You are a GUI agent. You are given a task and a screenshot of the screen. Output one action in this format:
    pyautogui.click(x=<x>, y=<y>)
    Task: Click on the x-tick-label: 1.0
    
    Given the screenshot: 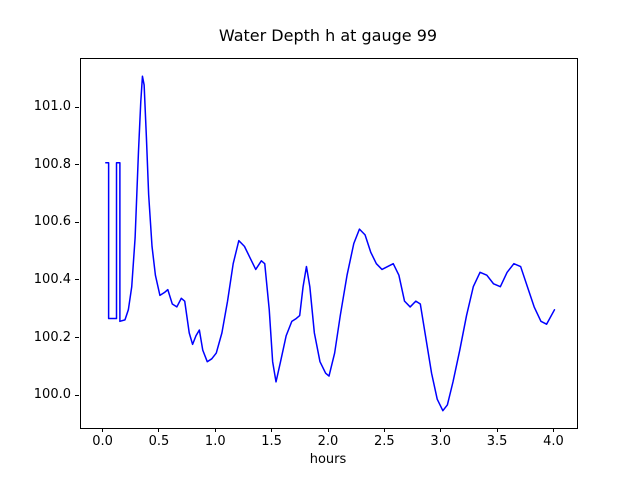 What is the action you would take?
    pyautogui.click(x=215, y=441)
    